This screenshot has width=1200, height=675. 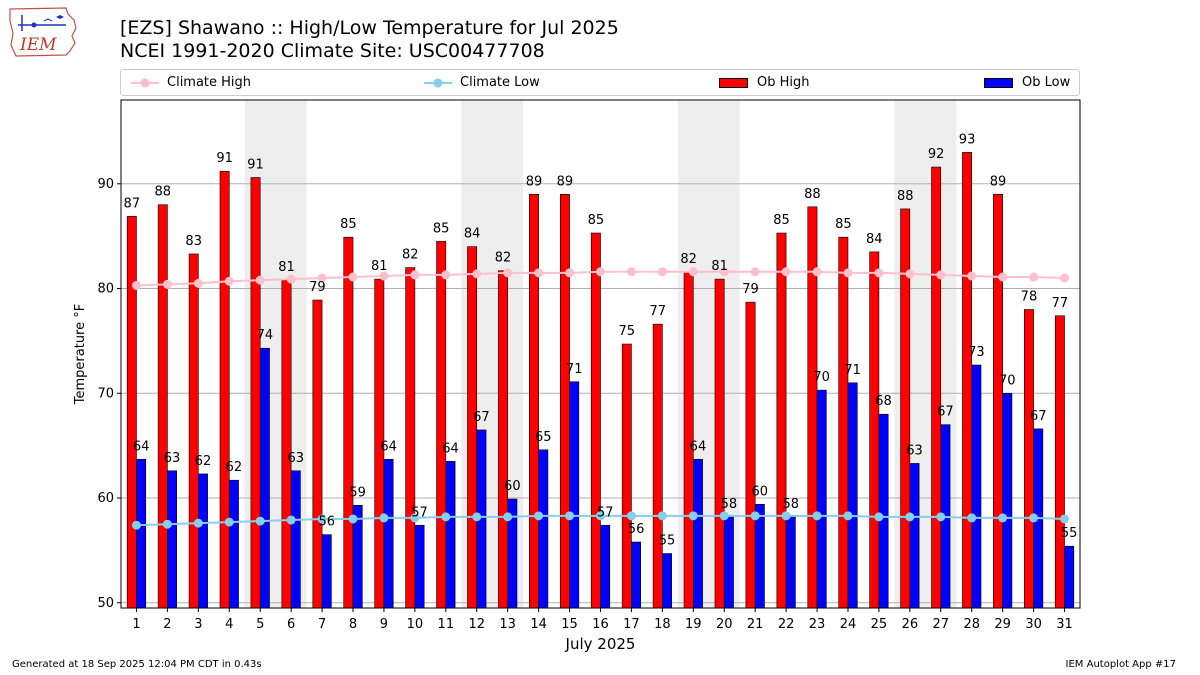 What do you see at coordinates (1007, 380) in the screenshot?
I see `ob-low-value-label: 70` at bounding box center [1007, 380].